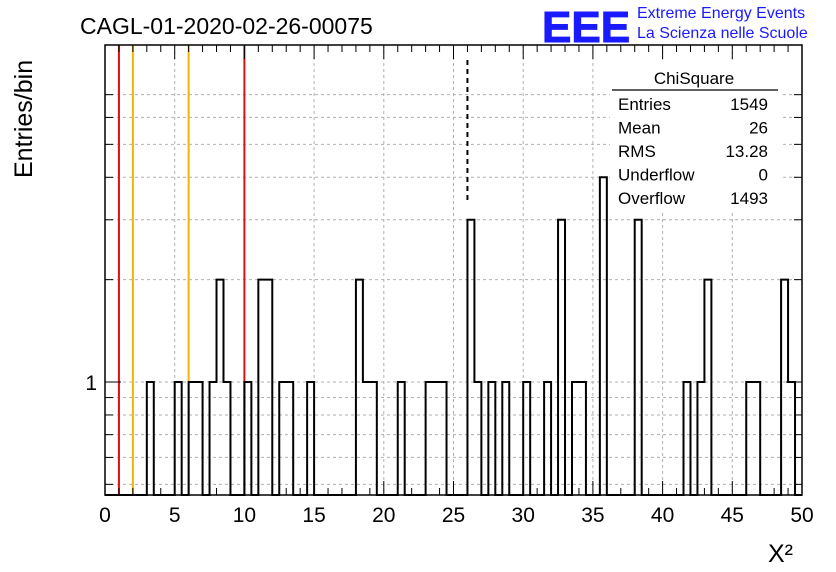 The height and width of the screenshot is (572, 836). I want to click on x-tick-label: 15, so click(313, 515).